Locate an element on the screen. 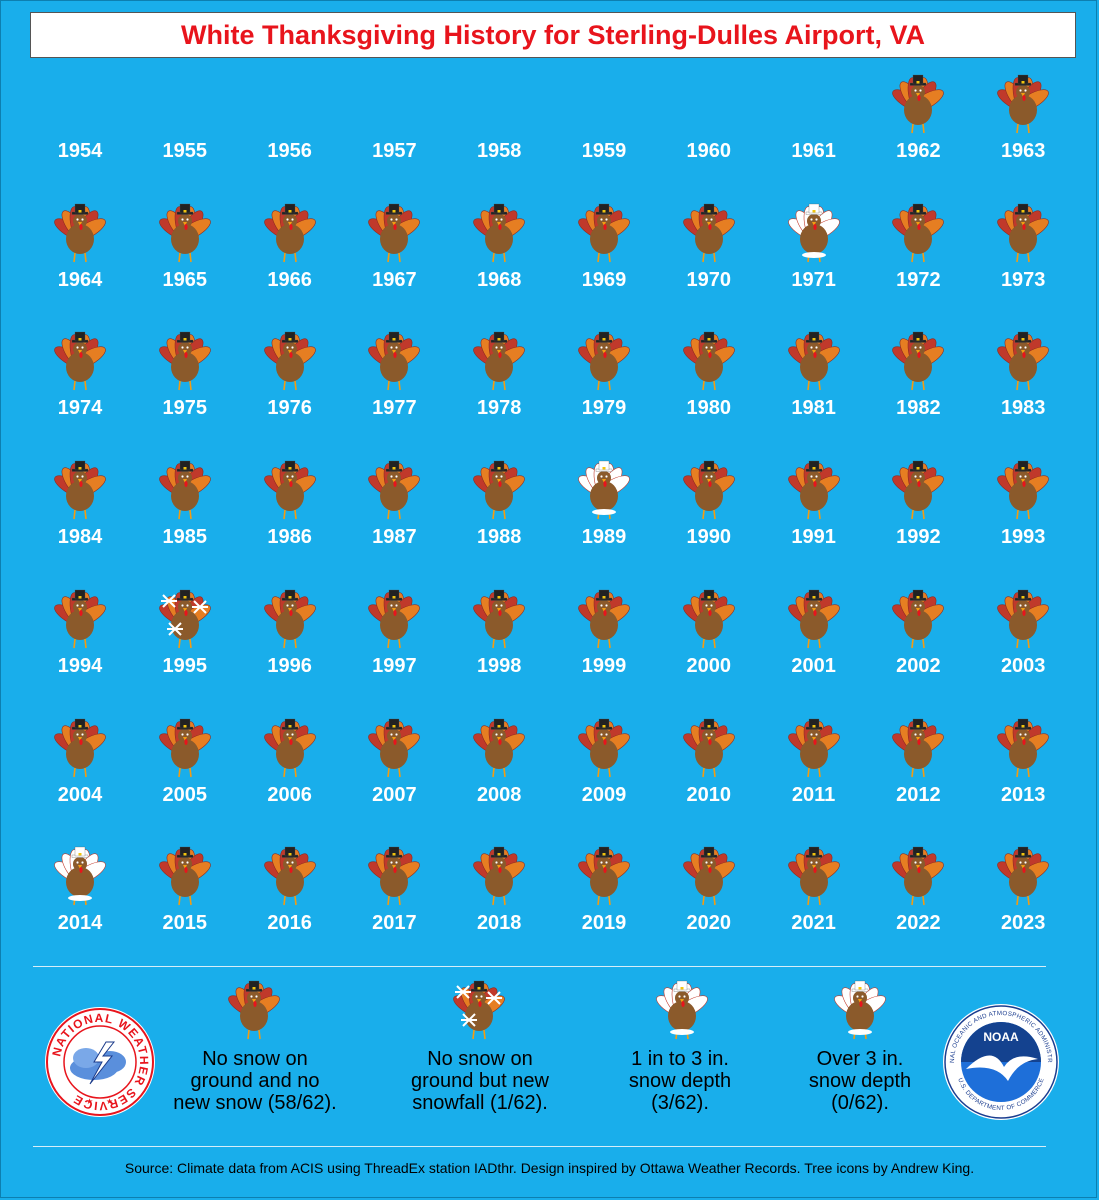  year-label: 2009 is located at coordinates (604, 794).